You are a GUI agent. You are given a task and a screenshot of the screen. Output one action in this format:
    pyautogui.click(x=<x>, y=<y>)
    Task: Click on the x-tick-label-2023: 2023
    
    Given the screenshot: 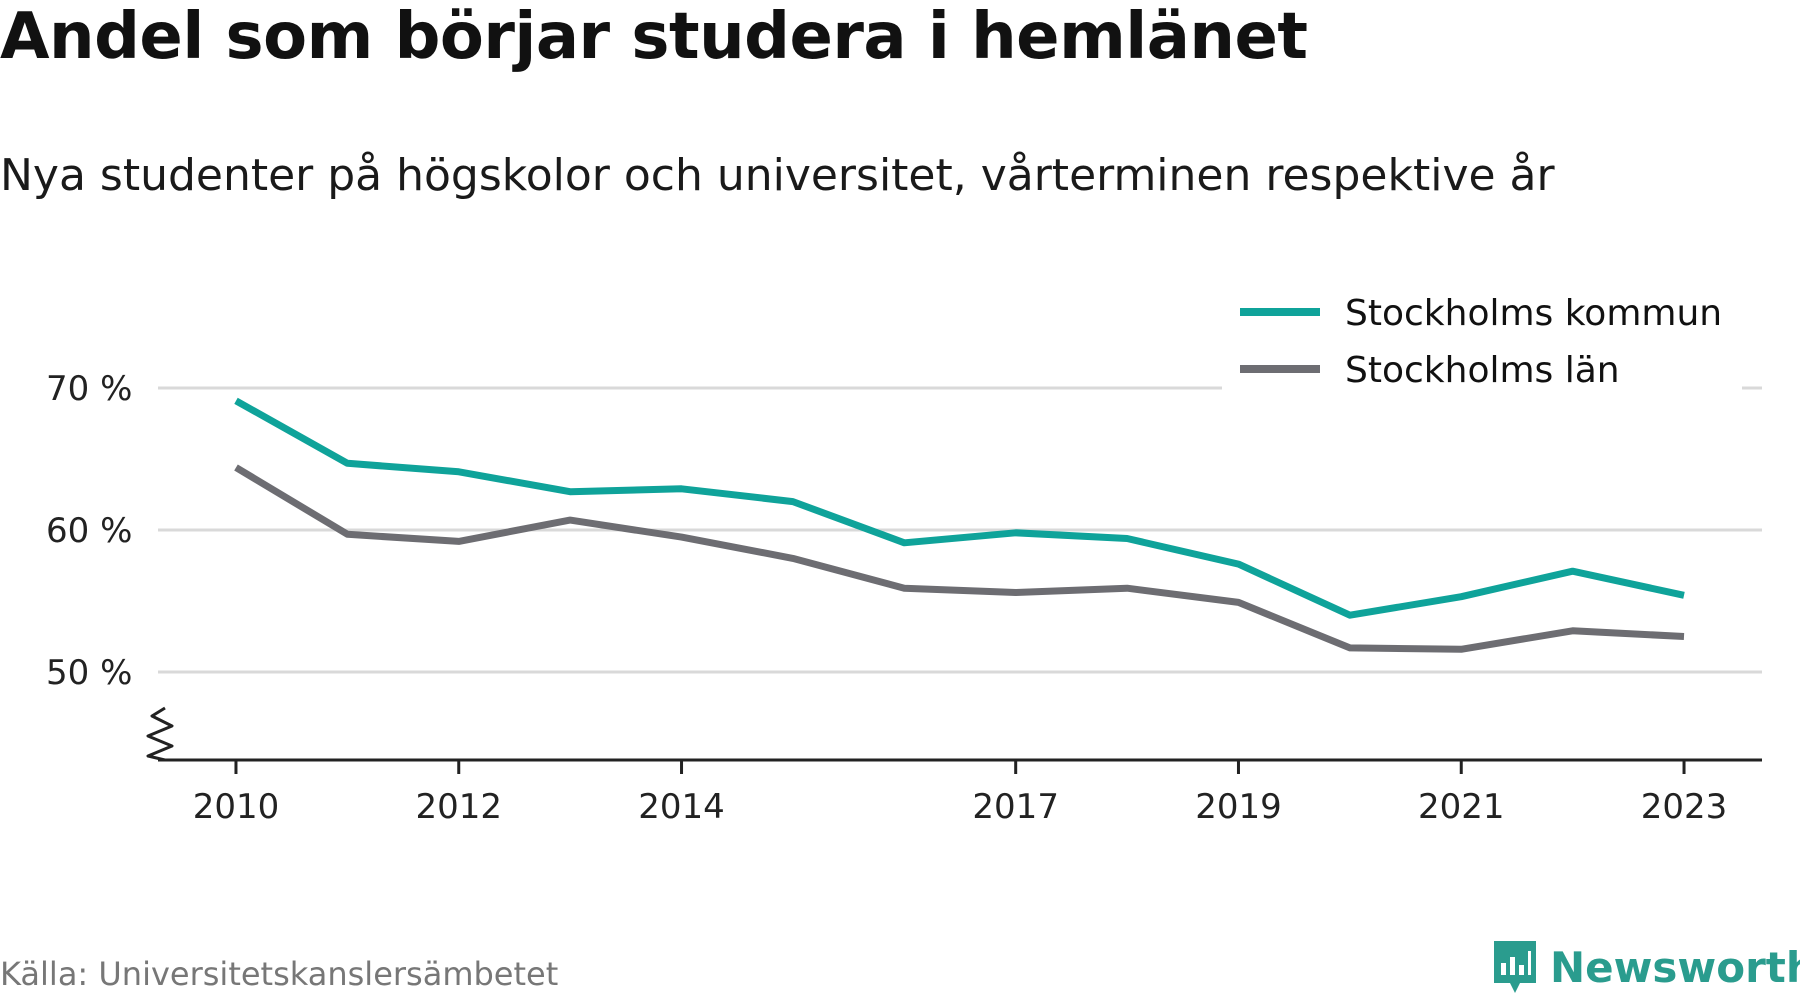 What is the action you would take?
    pyautogui.click(x=1684, y=807)
    